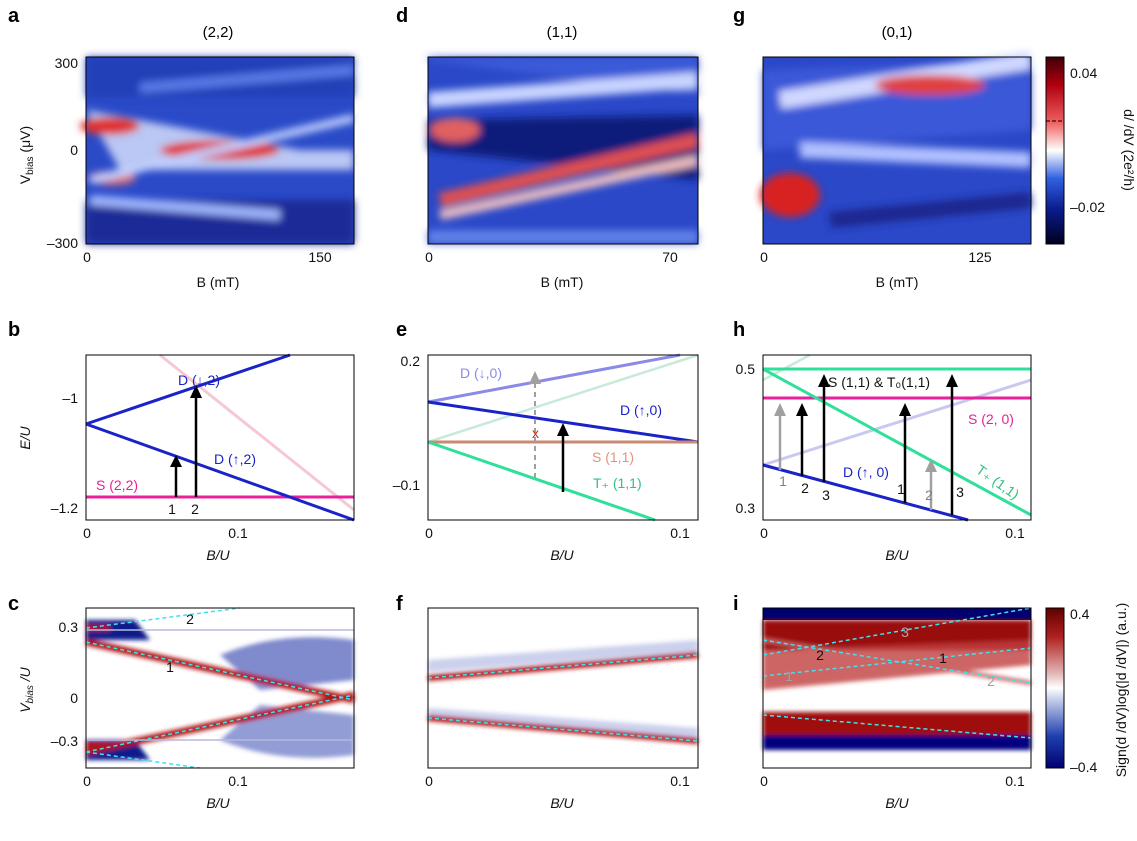 This screenshot has height=841, width=1137. I want to click on heatmap-g, so click(896, 147).